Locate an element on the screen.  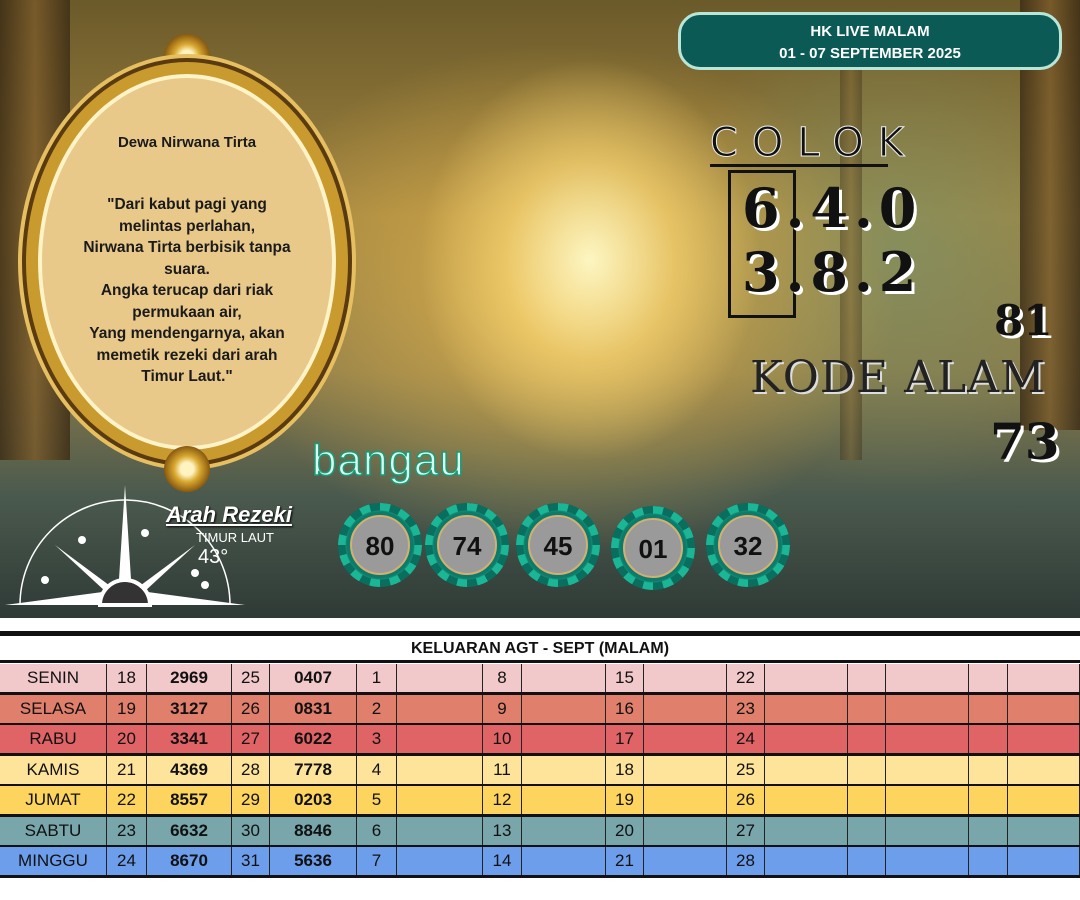
divider is located at coordinates (540, 633).